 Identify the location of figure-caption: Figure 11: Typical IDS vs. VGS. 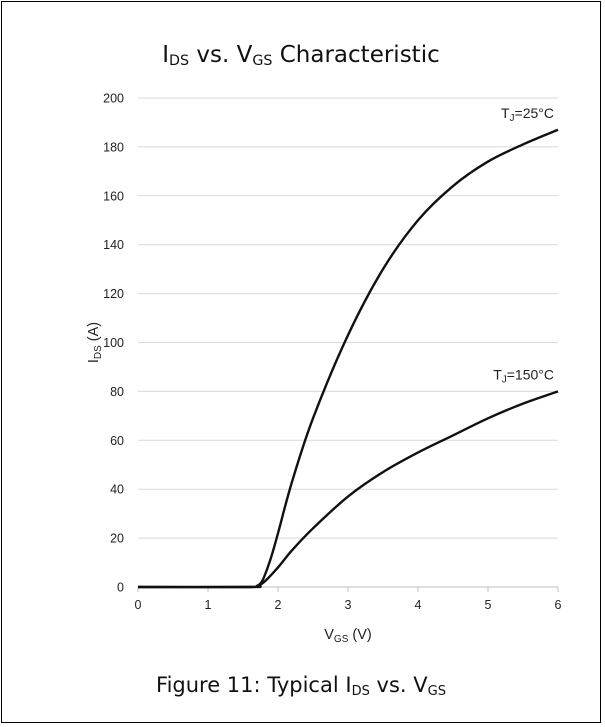
(301, 686).